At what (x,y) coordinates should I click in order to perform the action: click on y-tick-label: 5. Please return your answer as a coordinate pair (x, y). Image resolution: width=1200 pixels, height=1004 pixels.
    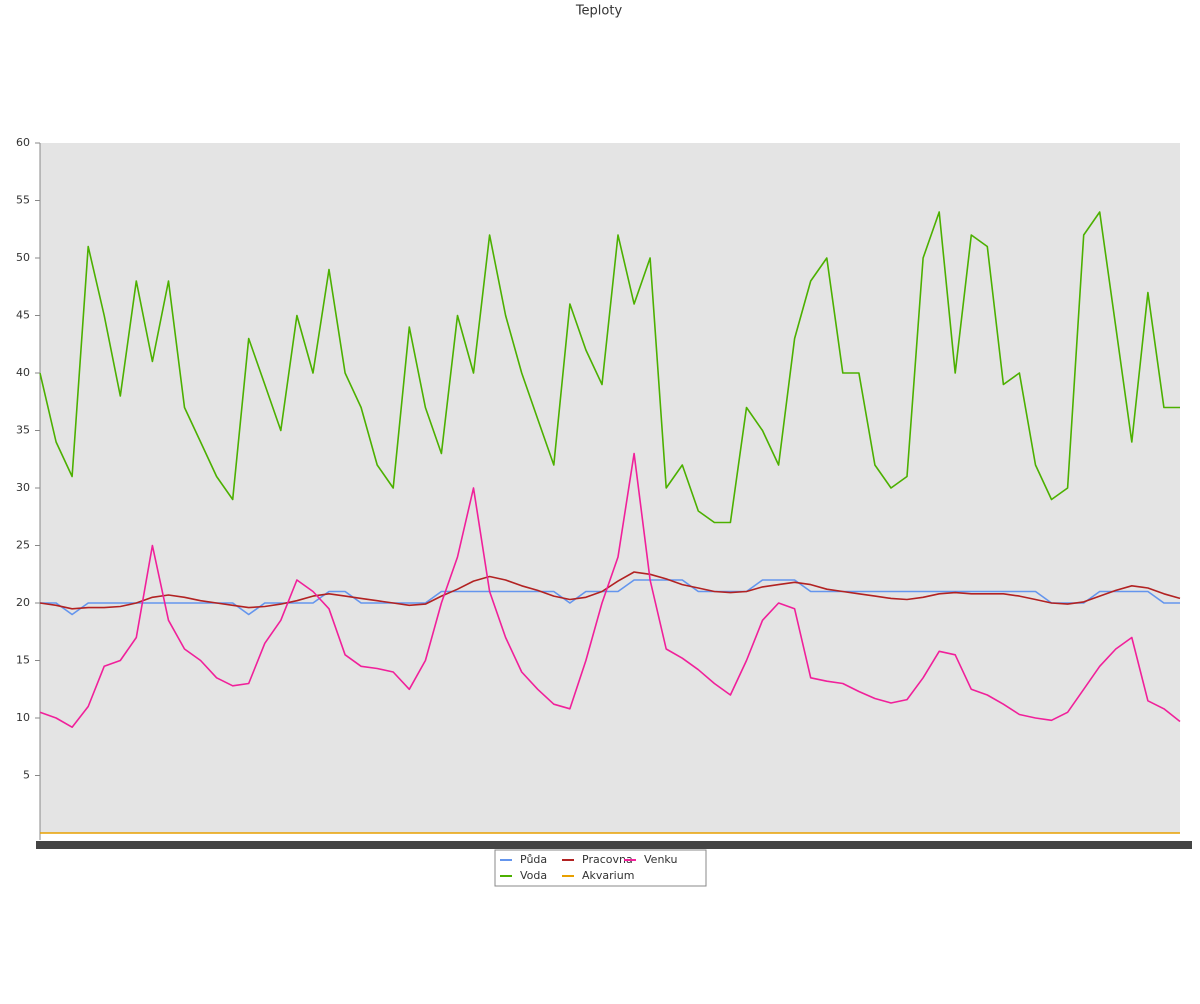
    Looking at the image, I should click on (26, 775).